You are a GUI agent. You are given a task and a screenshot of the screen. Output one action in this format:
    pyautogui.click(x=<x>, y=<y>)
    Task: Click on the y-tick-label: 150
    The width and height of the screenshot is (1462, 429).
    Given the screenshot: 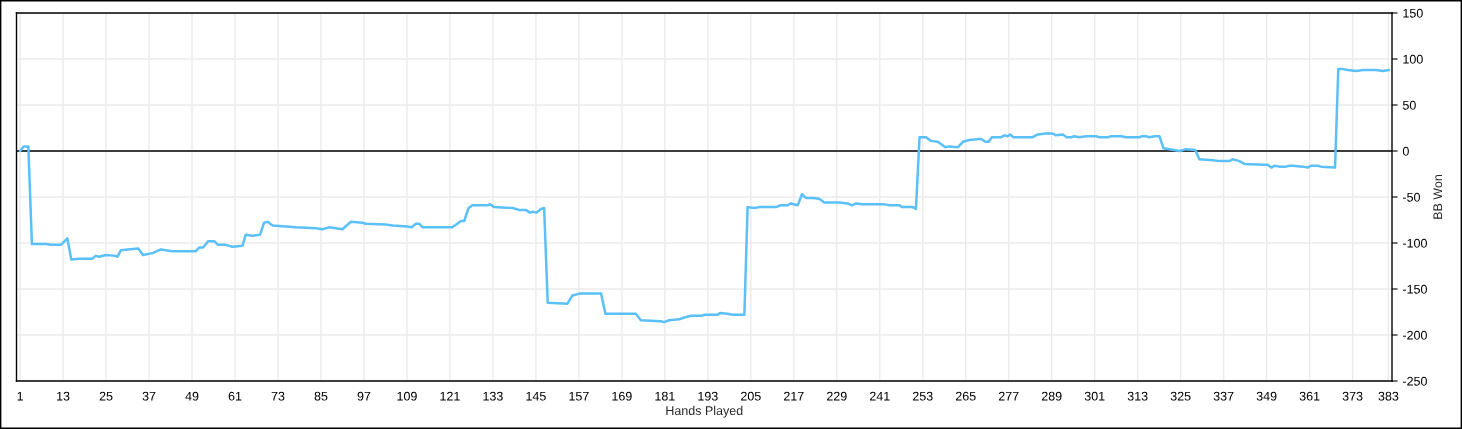 What is the action you would take?
    pyautogui.click(x=1413, y=13)
    